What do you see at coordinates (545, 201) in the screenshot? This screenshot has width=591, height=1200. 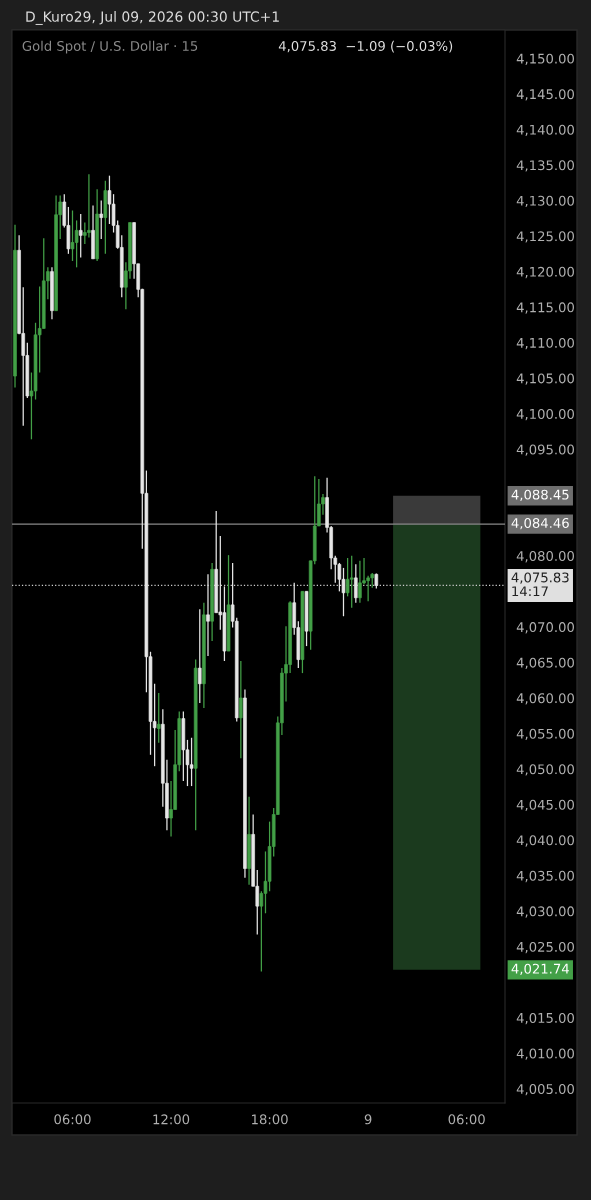 I see `y-tick-label: 4,130.00` at bounding box center [545, 201].